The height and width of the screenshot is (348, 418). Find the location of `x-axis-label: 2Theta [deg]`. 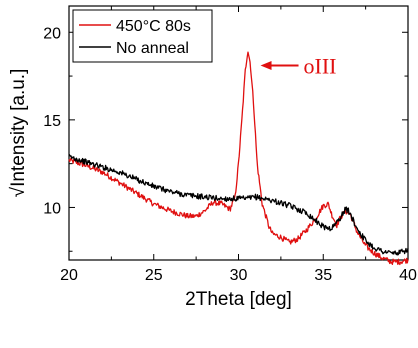

x-axis-label: 2Theta [deg] is located at coordinates (238, 299).